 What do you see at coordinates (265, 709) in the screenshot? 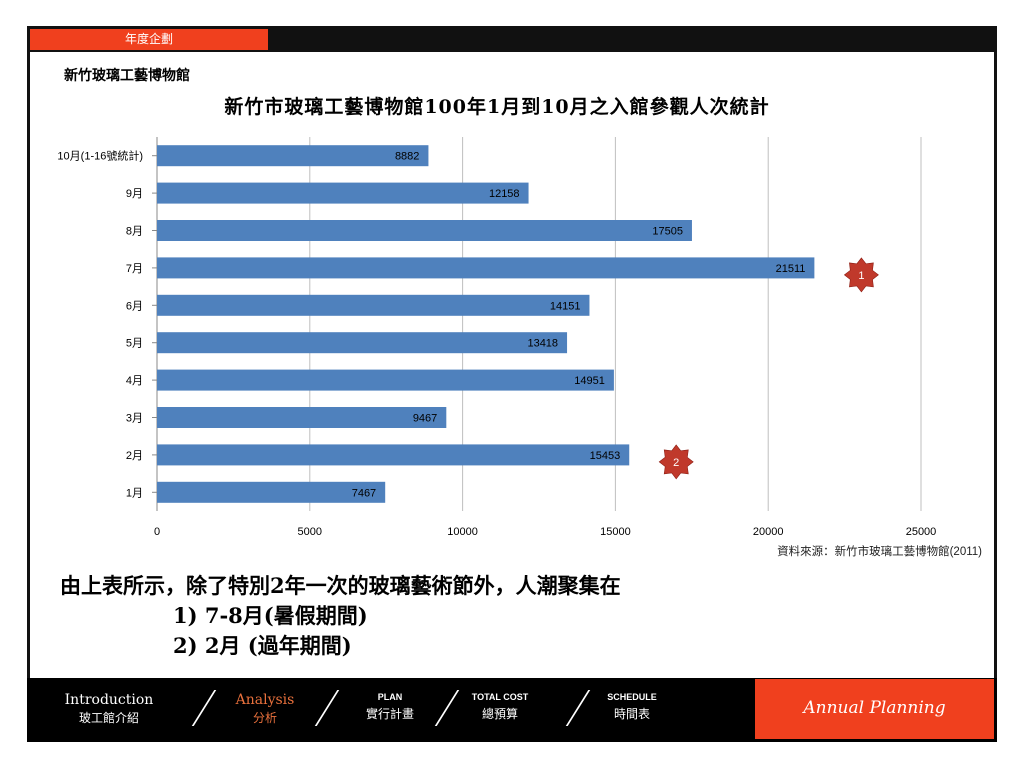
I see `nav-analysis: Analysis 分析` at bounding box center [265, 709].